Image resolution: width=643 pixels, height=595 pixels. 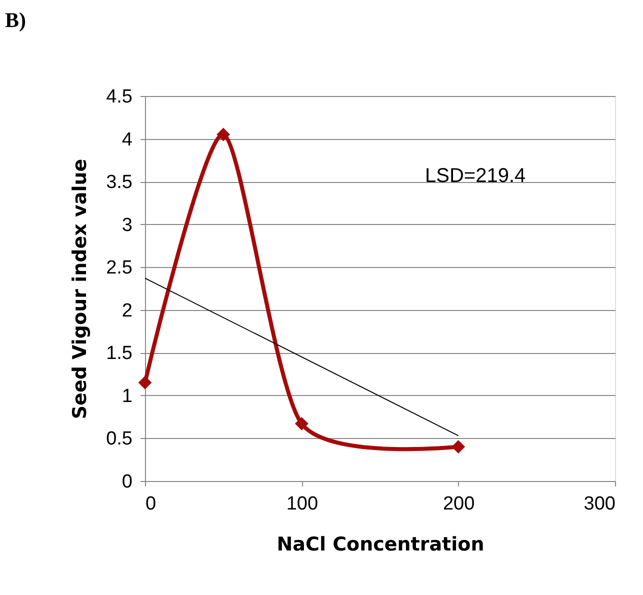 What do you see at coordinates (302, 504) in the screenshot?
I see `x-tick-label: 100` at bounding box center [302, 504].